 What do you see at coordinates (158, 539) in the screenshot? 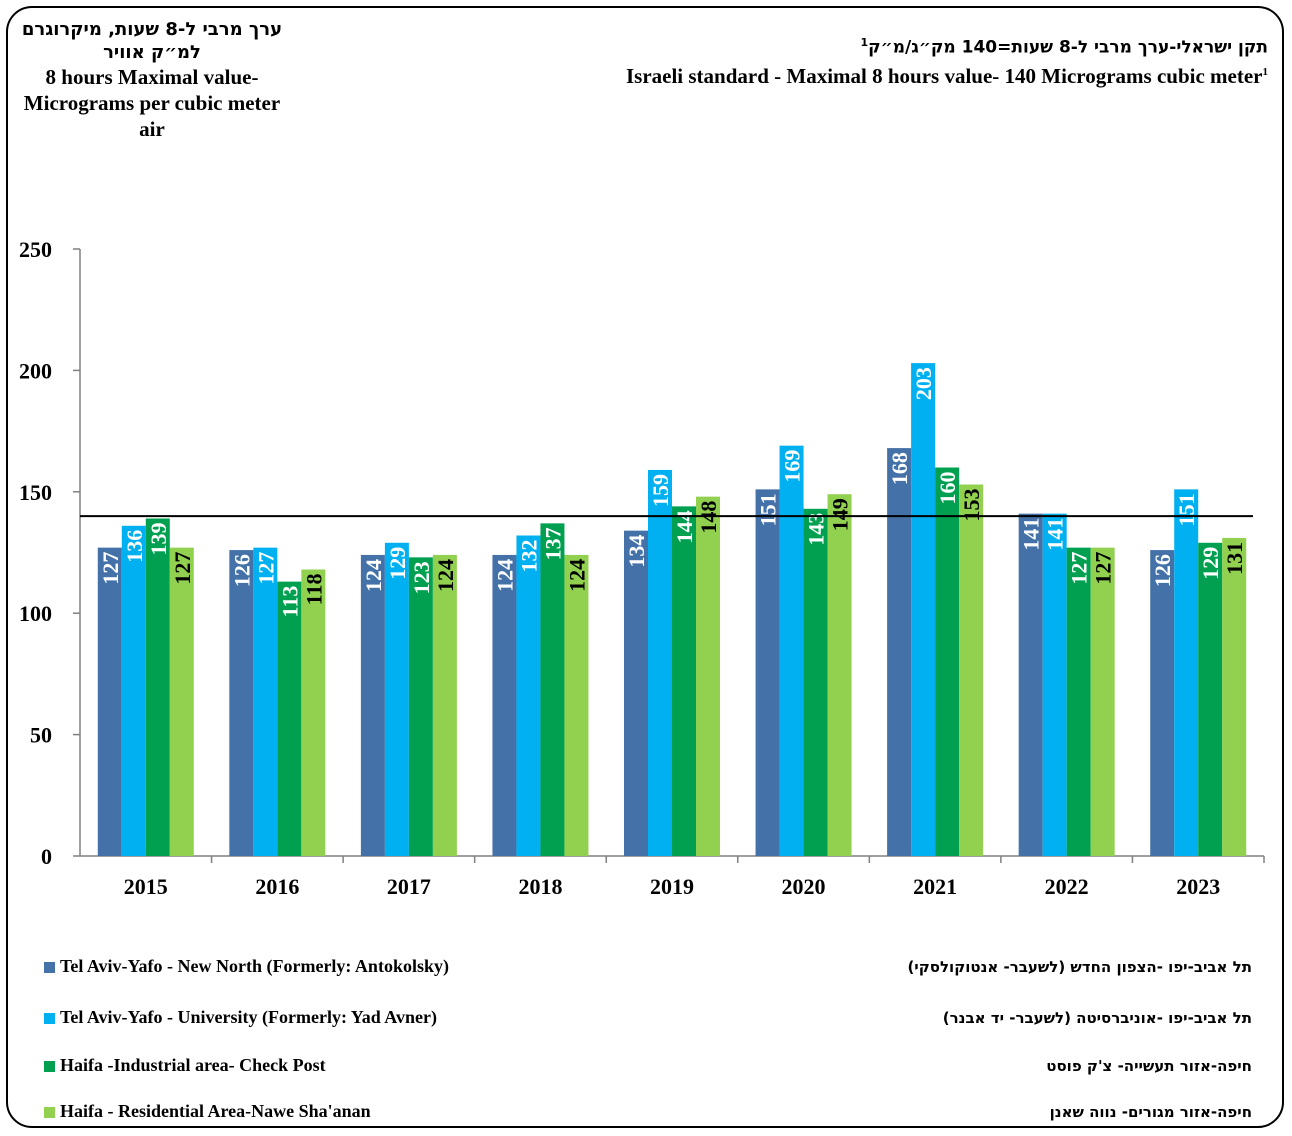
I see `data-label: 139` at bounding box center [158, 539].